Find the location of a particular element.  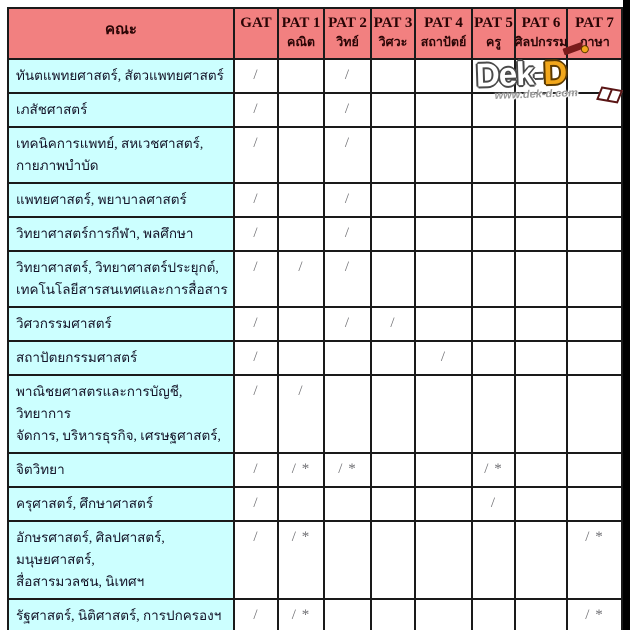

header-cell: PAT 2 วิทย์ is located at coordinates (347, 33).